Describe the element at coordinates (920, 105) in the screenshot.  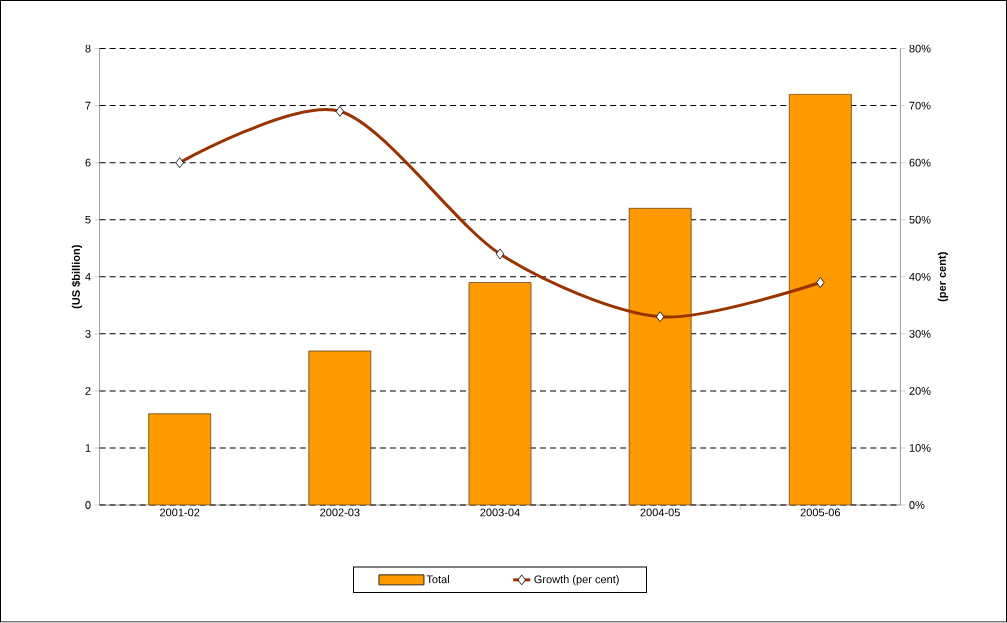
I see `y2-tick-label: 70%` at that location.